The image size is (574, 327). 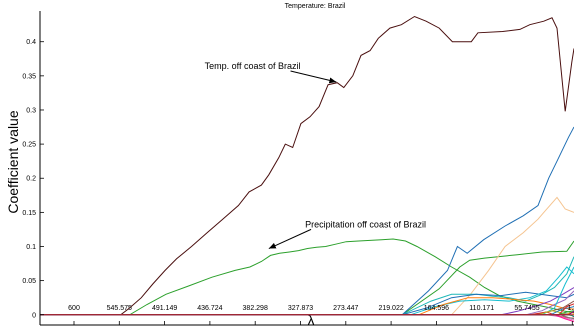 I want to click on y-tick-label: 0.4, so click(x=31, y=42).